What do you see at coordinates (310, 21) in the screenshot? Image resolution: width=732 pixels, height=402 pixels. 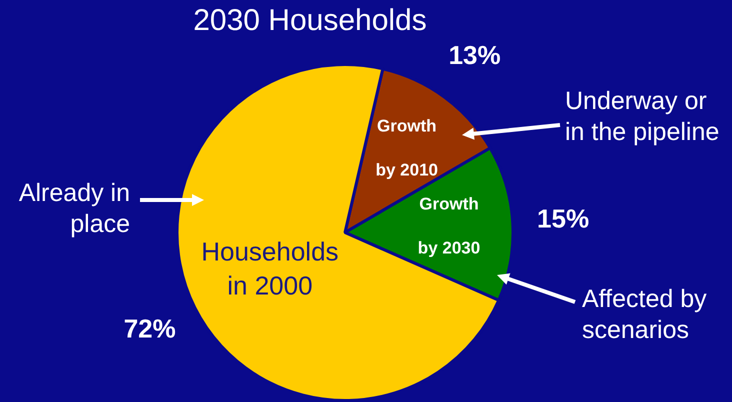 I see `chart-title: 2030 Households` at bounding box center [310, 21].